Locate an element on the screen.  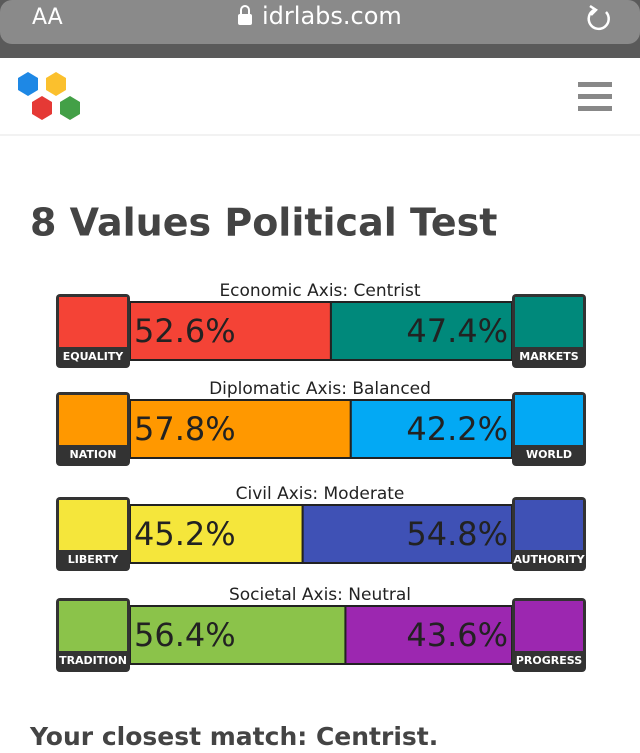
menu-button is located at coordinates (595, 96).